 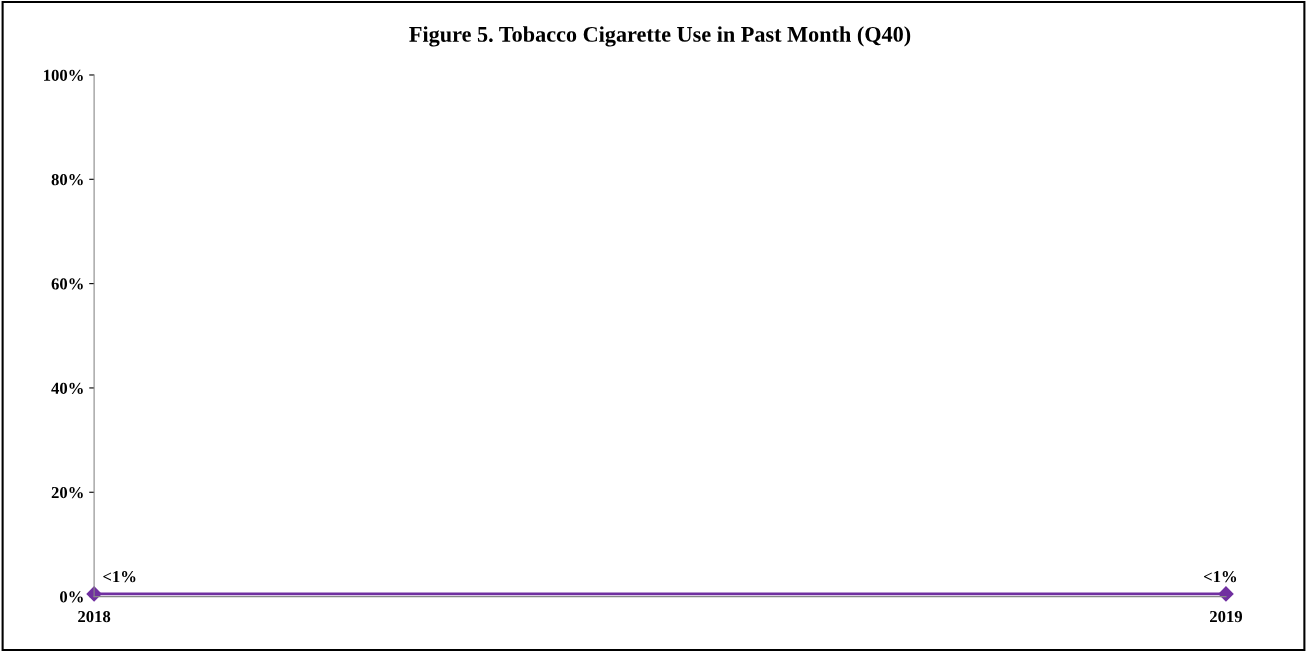 What do you see at coordinates (71, 597) in the screenshot?
I see `y-tick-label: 0%` at bounding box center [71, 597].